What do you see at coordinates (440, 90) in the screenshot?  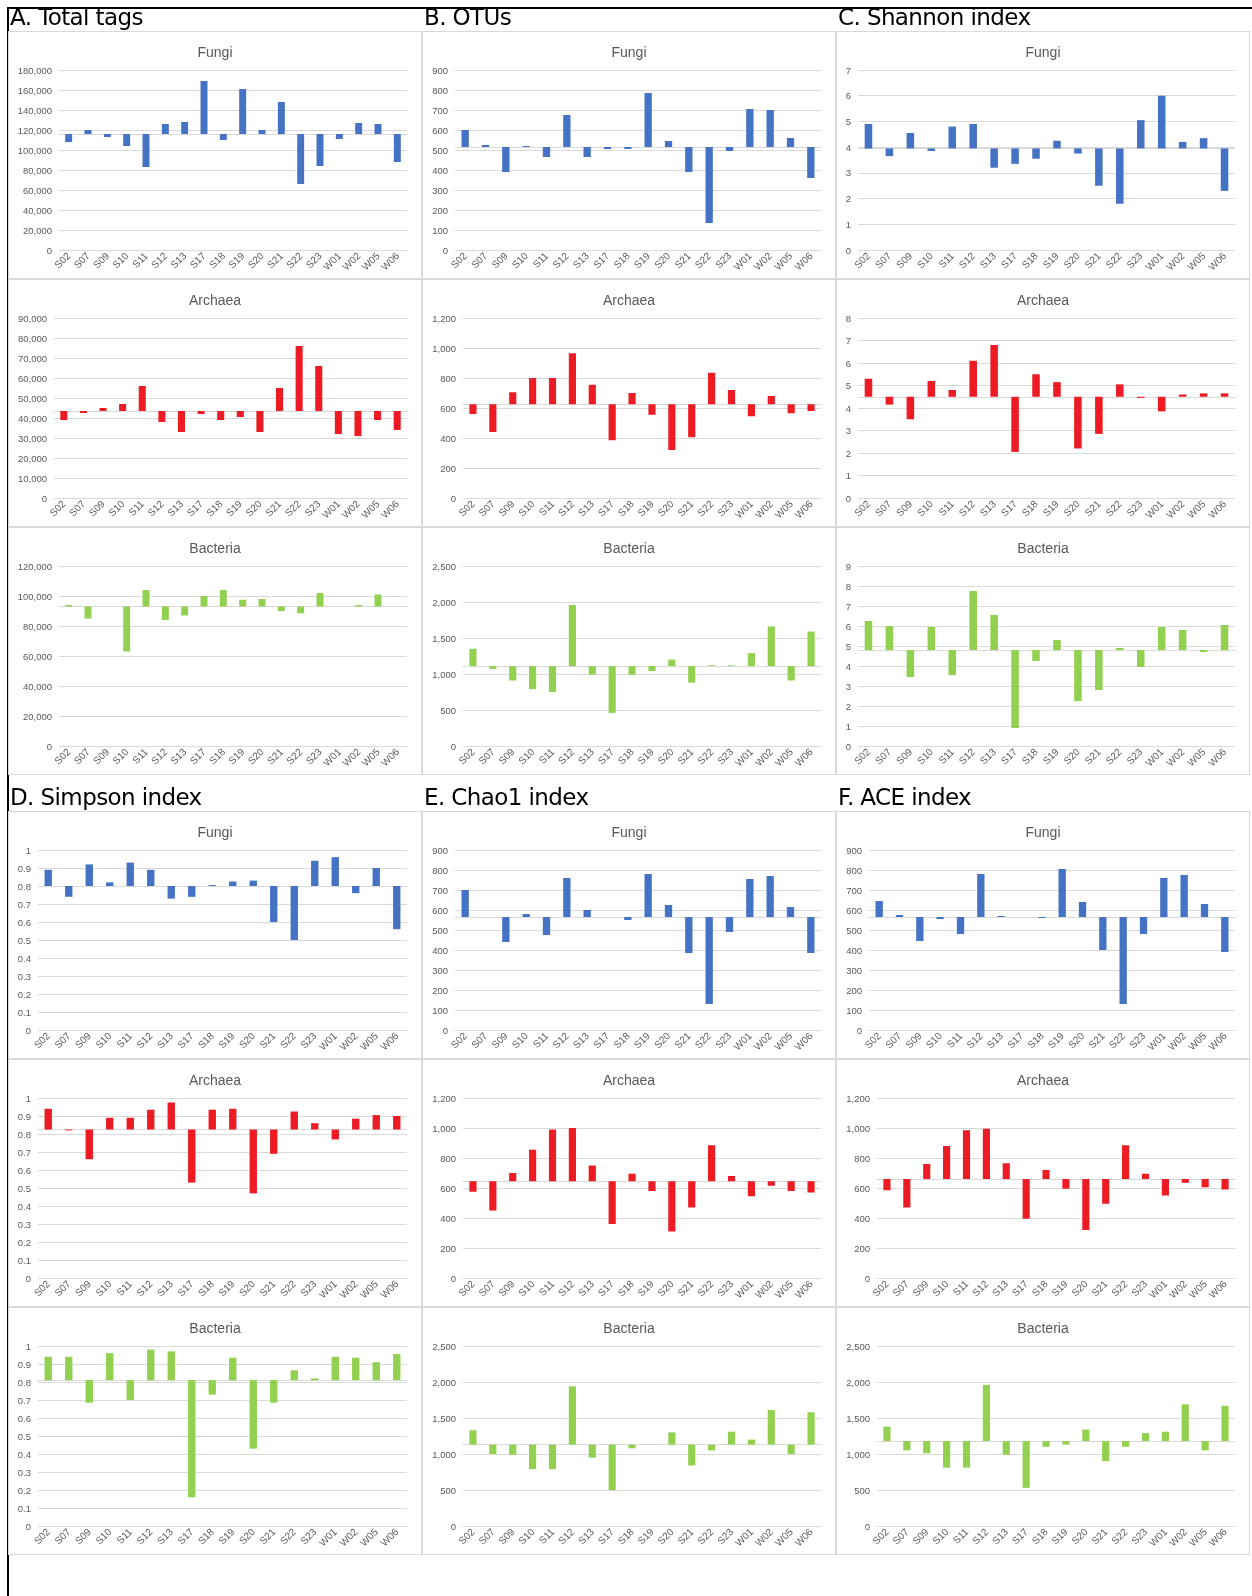 I see `y-tick-label: 800` at bounding box center [440, 90].